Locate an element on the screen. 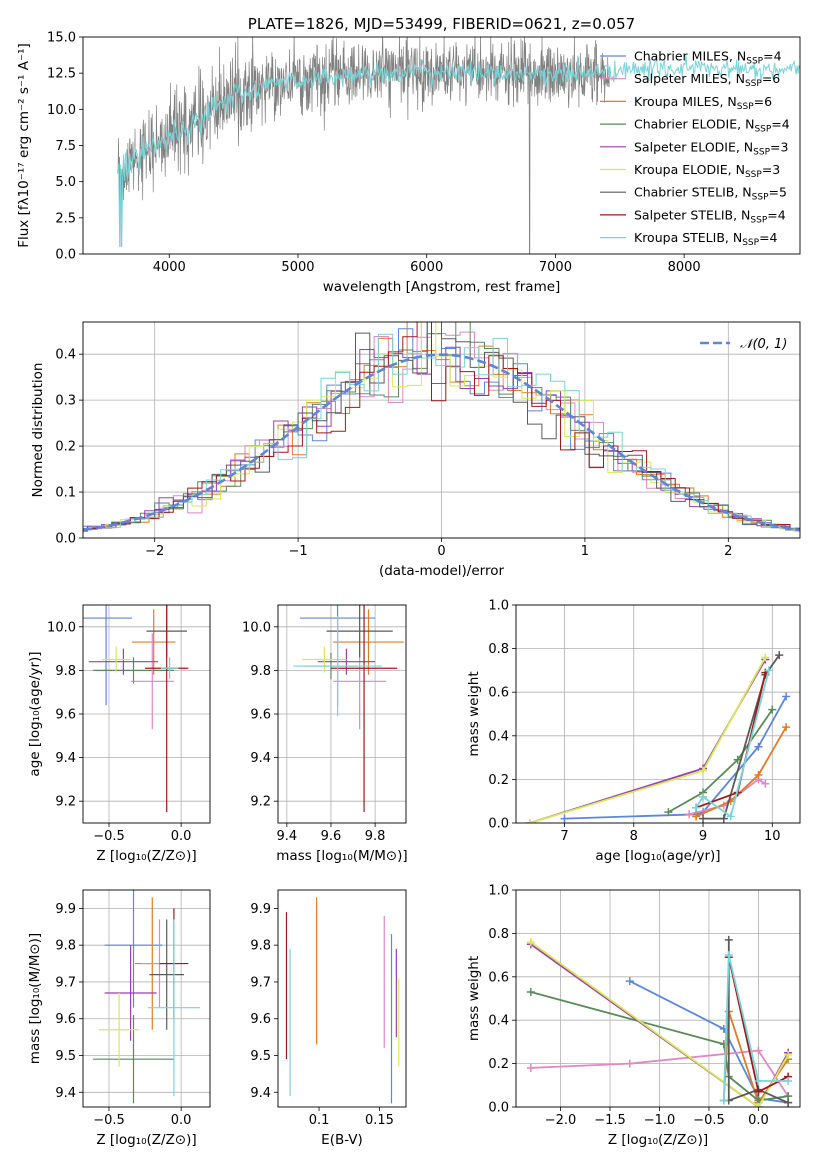 This screenshot has height=1170, width=819. histogram-series is located at coordinates (441, 432).